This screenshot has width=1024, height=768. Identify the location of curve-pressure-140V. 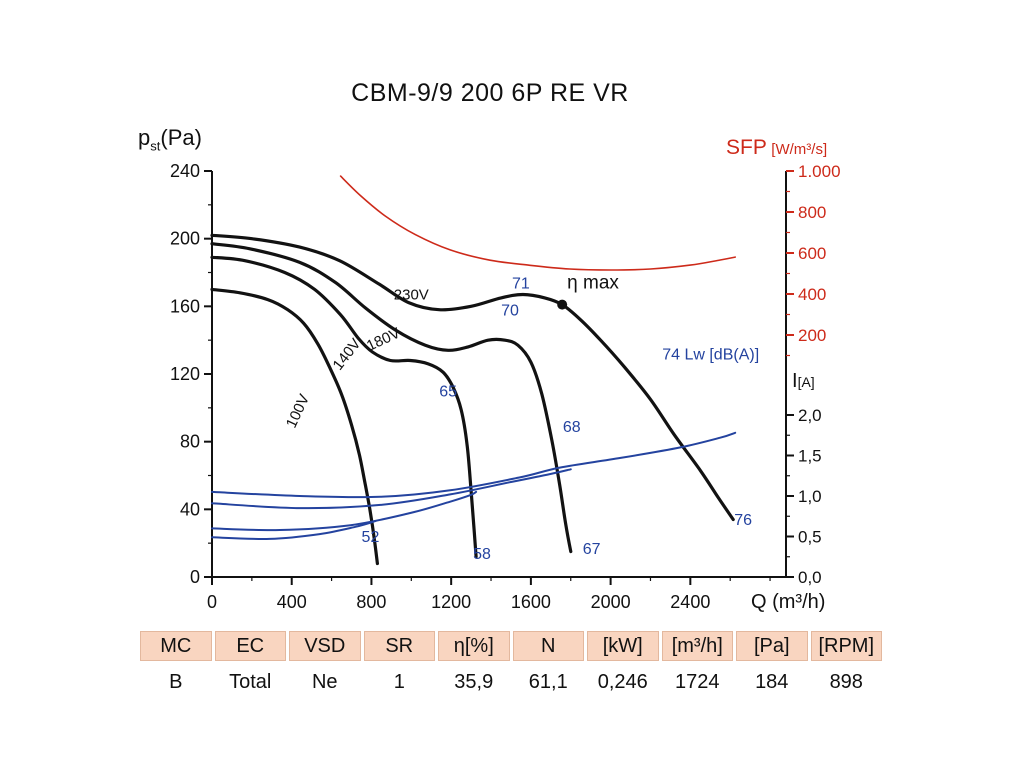
(344, 407).